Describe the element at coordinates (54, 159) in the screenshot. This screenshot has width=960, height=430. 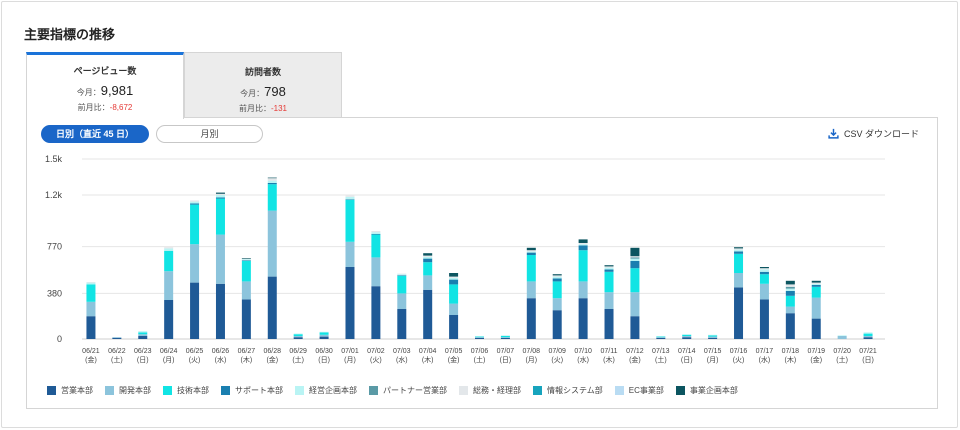
I see `y-tick-label: 1.5k` at that location.